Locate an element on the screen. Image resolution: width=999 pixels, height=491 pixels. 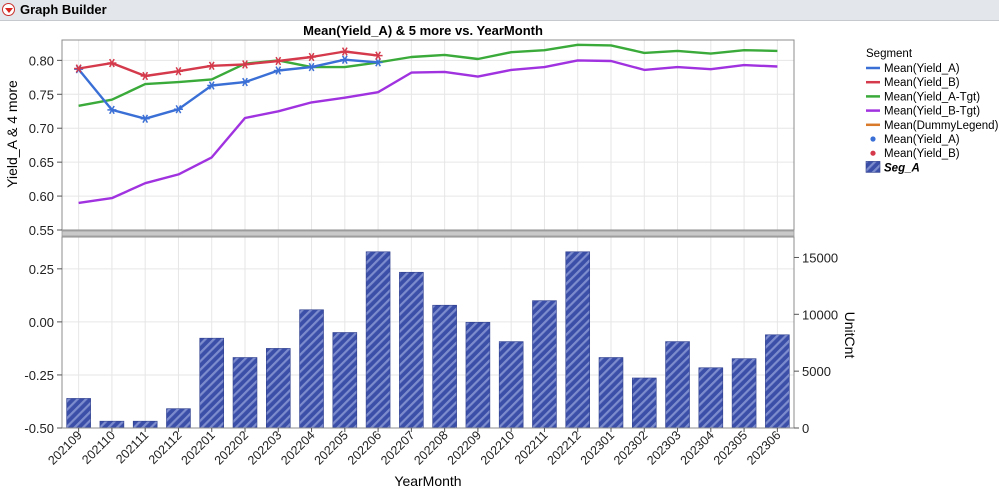
x-tick-label: 202301 is located at coordinates (597, 447).